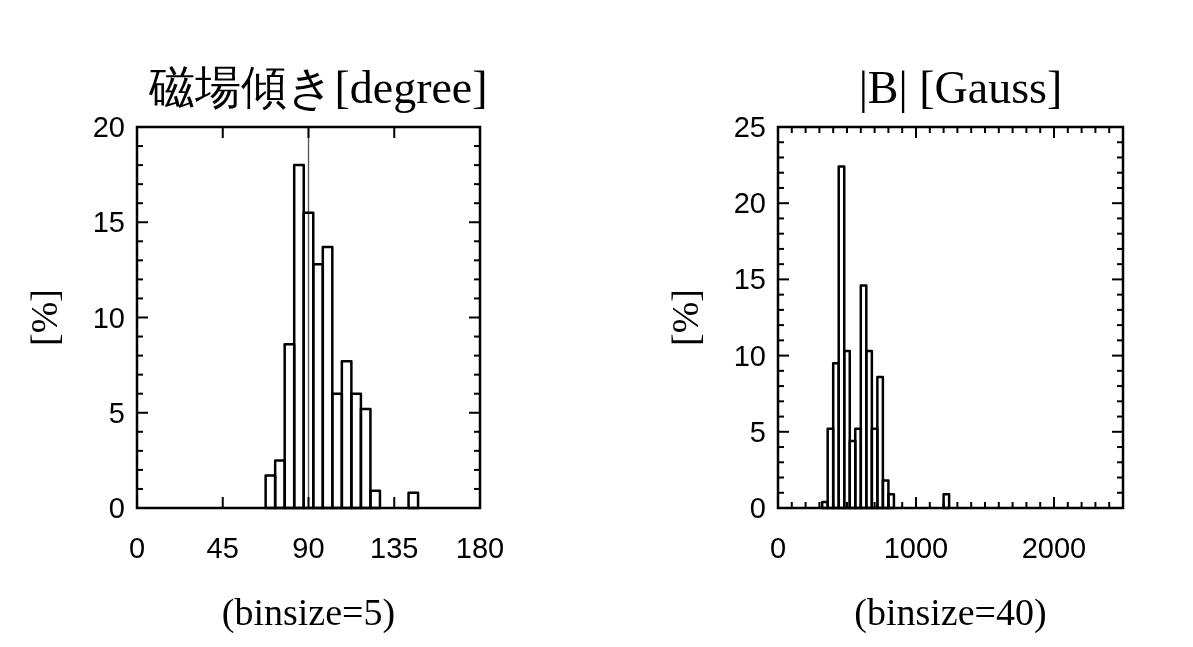 This screenshot has height=647, width=1193. Describe the element at coordinates (1054, 548) in the screenshot. I see `x-tick-label: 2000` at that location.